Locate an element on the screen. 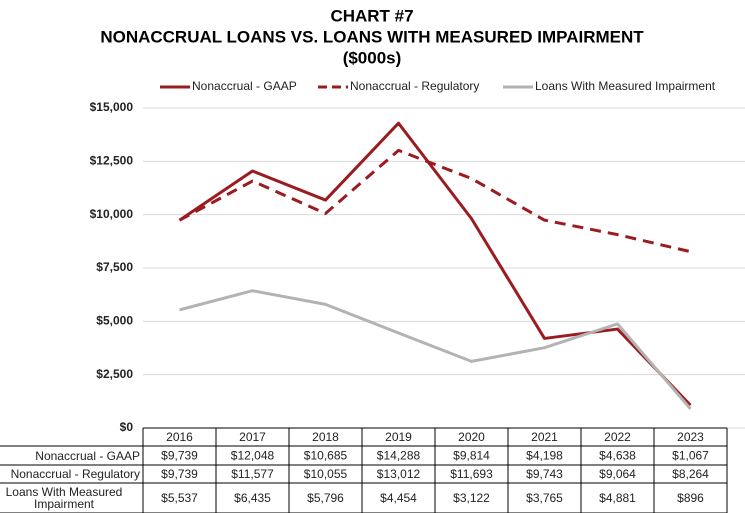  series-line is located at coordinates (434, 201).